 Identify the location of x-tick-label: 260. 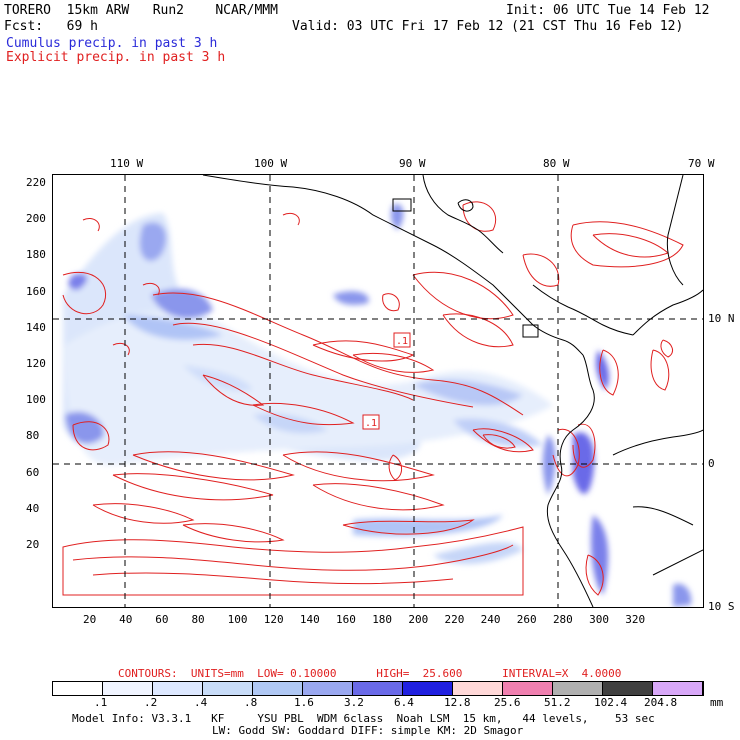
(526, 619).